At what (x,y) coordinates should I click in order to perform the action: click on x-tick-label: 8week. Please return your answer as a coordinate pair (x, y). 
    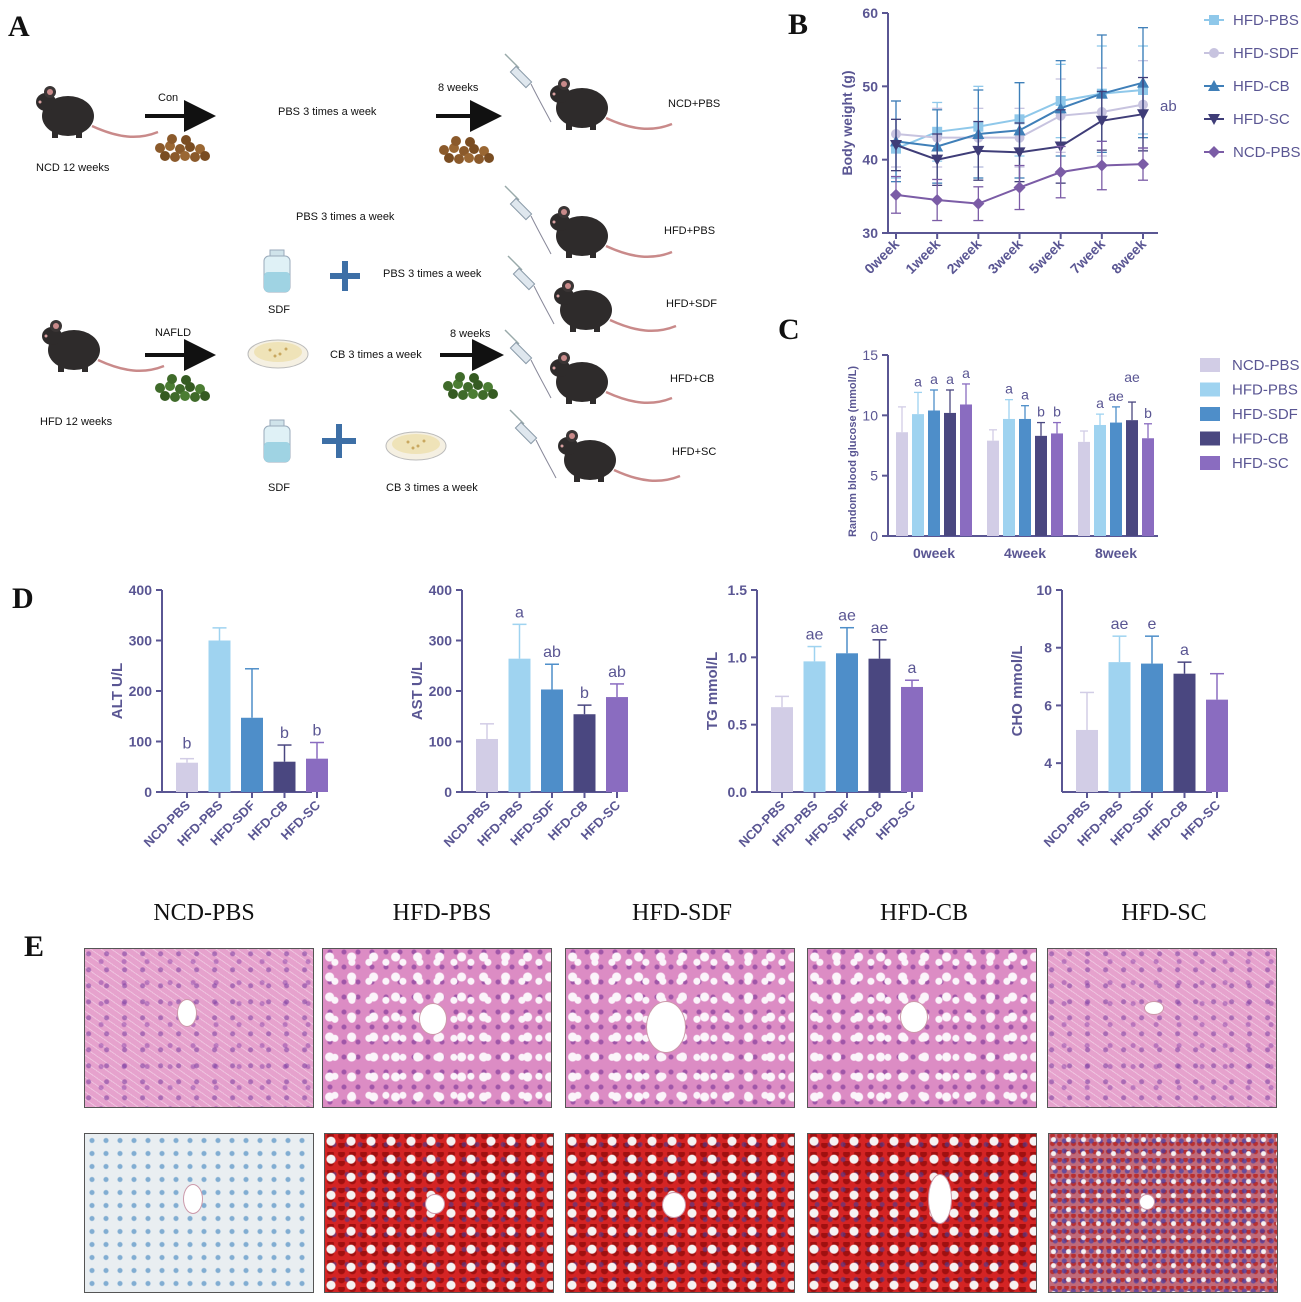
    Looking at the image, I should click on (1128, 256).